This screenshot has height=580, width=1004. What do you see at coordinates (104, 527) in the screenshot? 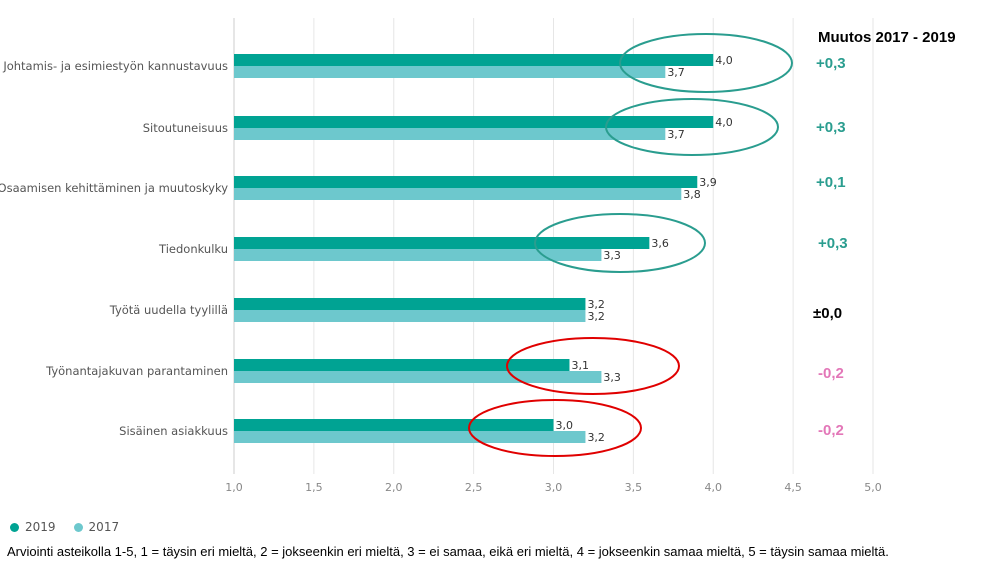
I see `legend-label-2017: 2017` at bounding box center [104, 527].